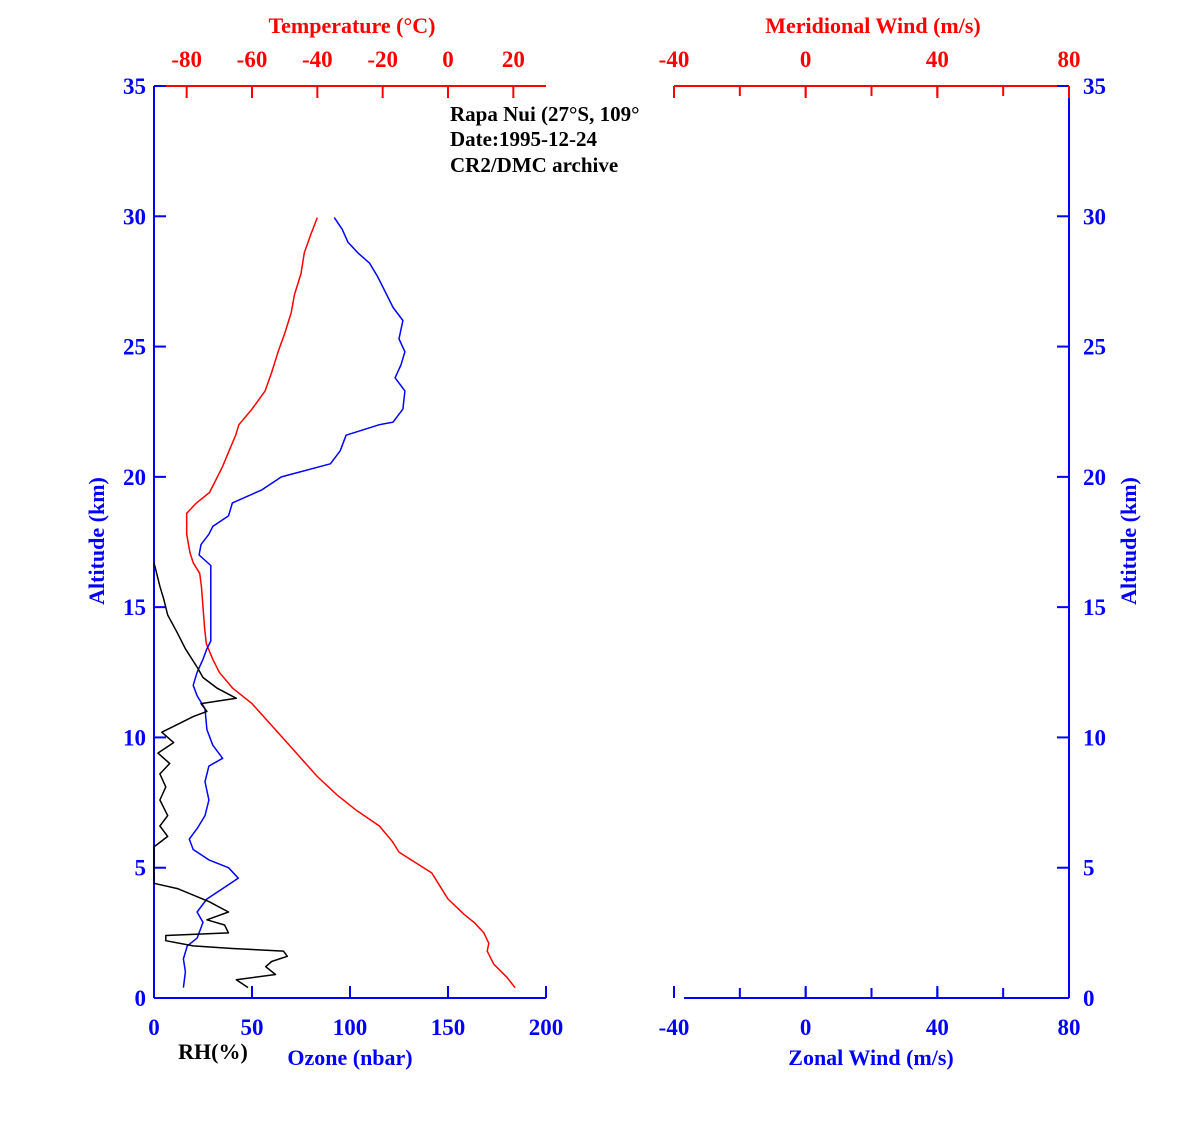 Image resolution: width=1181 pixels, height=1122 pixels. Describe the element at coordinates (252, 59) in the screenshot. I see `x-tick-label: -60` at that location.